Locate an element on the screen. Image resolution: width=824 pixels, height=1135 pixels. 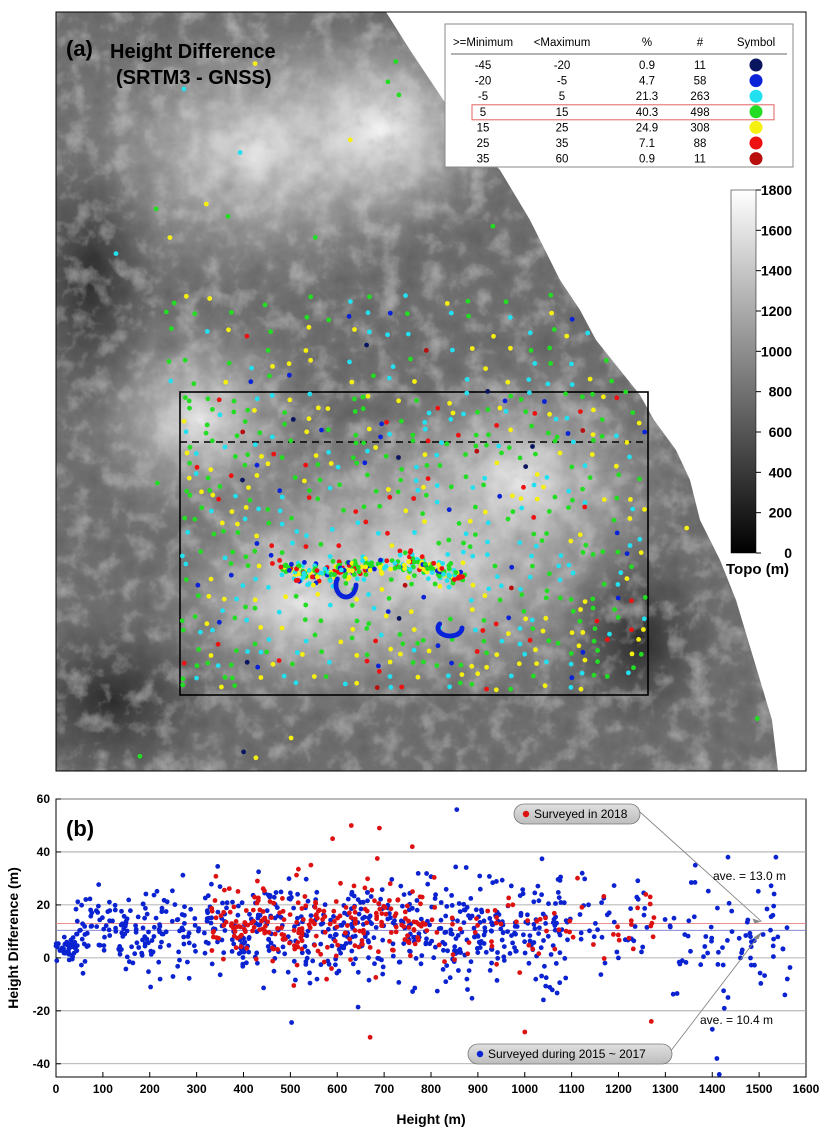
legend-cell-count: 263 is located at coordinates (699, 97).